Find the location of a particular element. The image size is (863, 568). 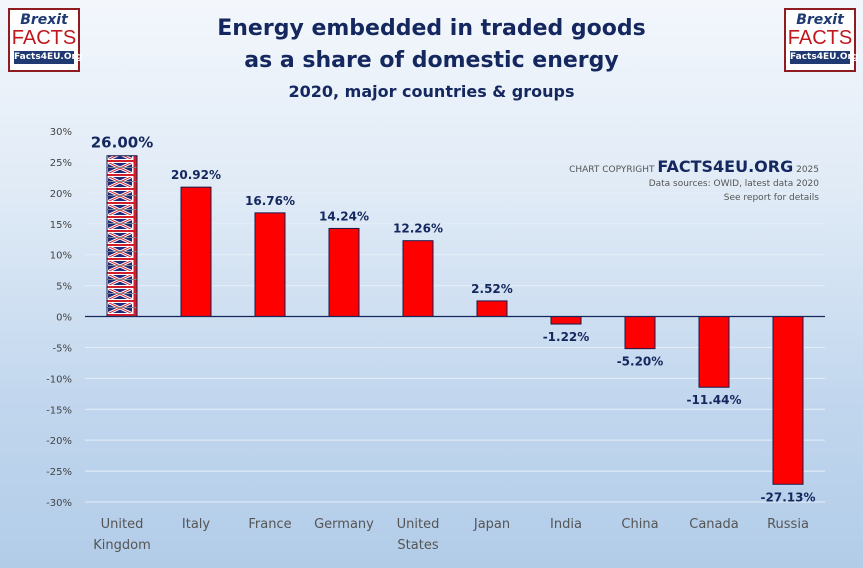

y-tick-label: 30% is located at coordinates (61, 132).